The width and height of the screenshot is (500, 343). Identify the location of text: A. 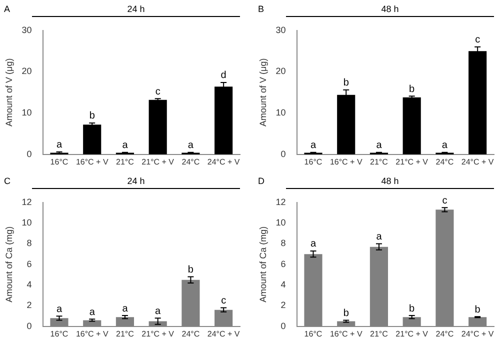
(7, 9).